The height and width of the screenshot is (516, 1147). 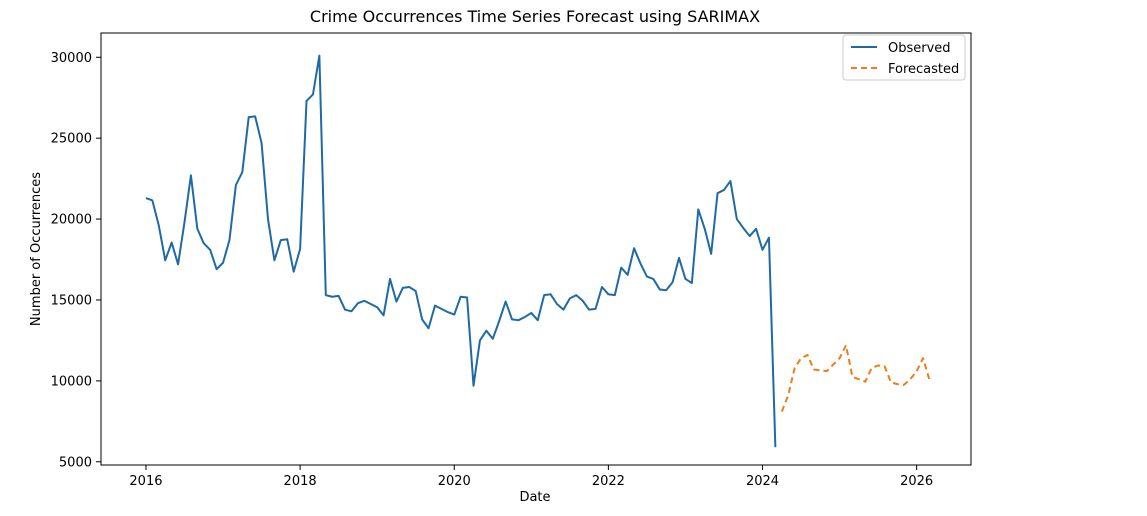 What do you see at coordinates (919, 48) in the screenshot?
I see `legend-observed-label: Observed` at bounding box center [919, 48].